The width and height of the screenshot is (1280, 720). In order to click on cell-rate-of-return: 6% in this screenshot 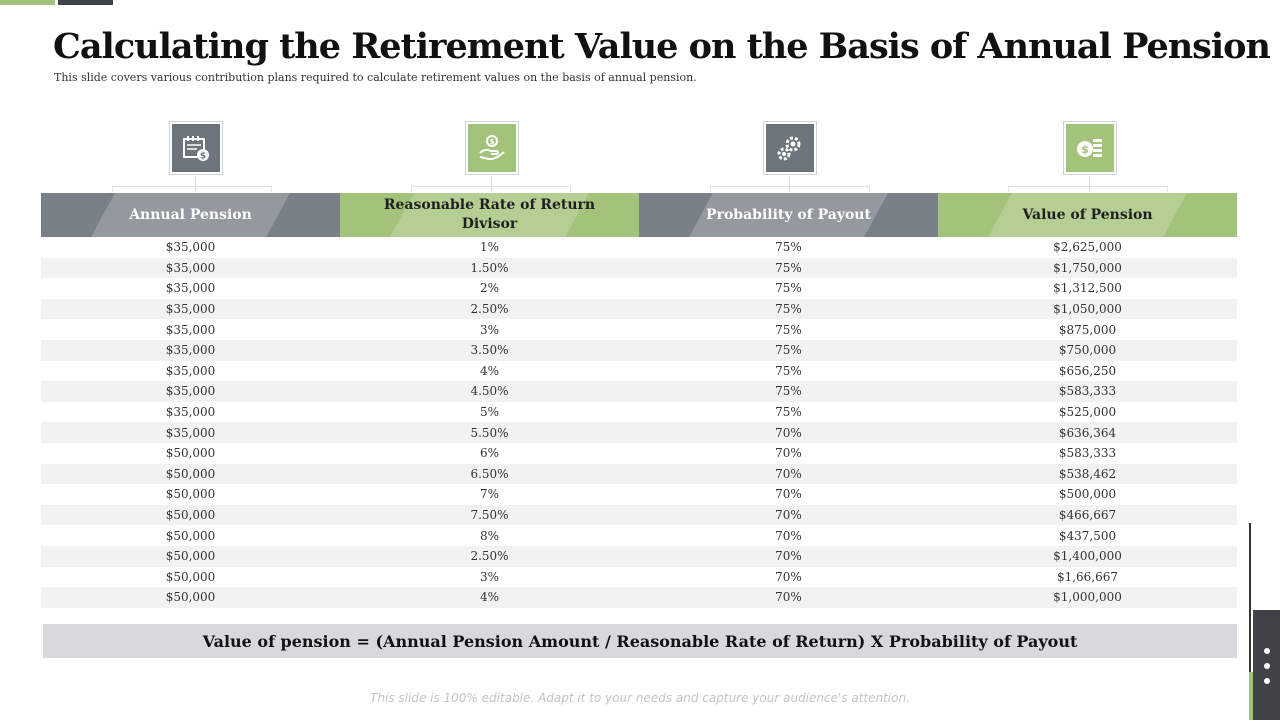, I will do `click(489, 453)`.